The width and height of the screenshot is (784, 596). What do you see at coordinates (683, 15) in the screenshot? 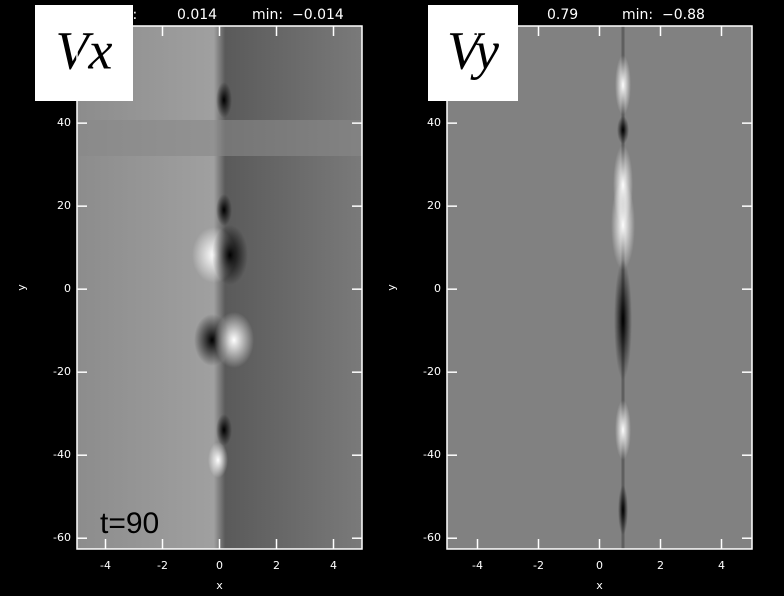
I see `header-text: −0.88` at bounding box center [683, 15].